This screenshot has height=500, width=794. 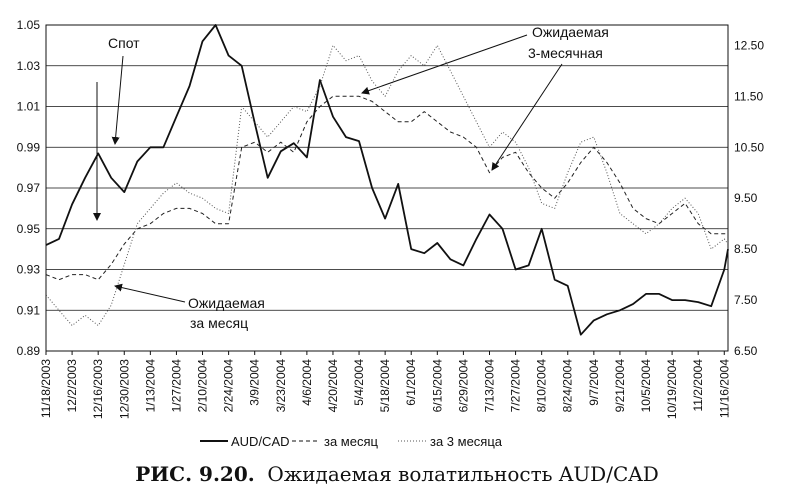 I want to click on right-tick-label: 9.50, so click(x=746, y=198).